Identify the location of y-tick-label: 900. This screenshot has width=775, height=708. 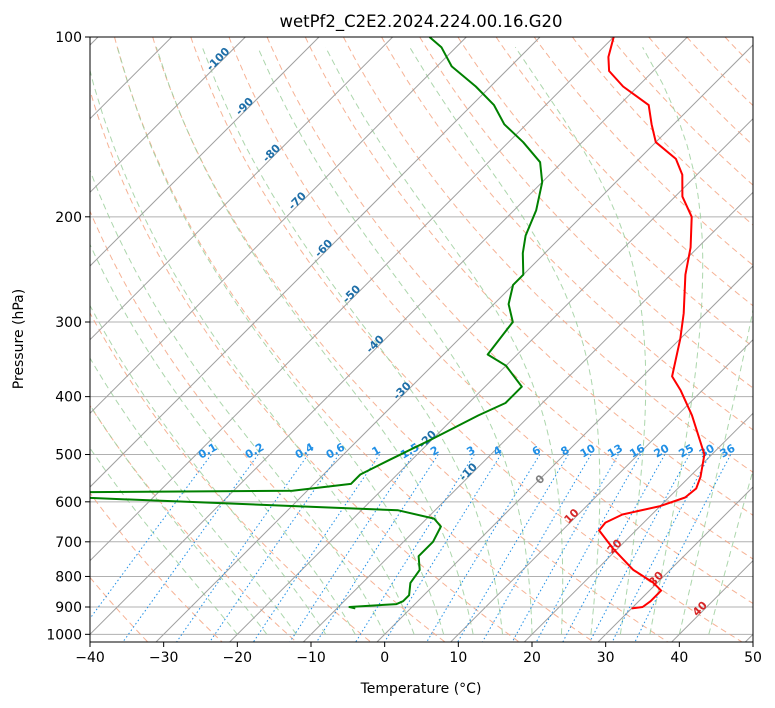
(68, 608).